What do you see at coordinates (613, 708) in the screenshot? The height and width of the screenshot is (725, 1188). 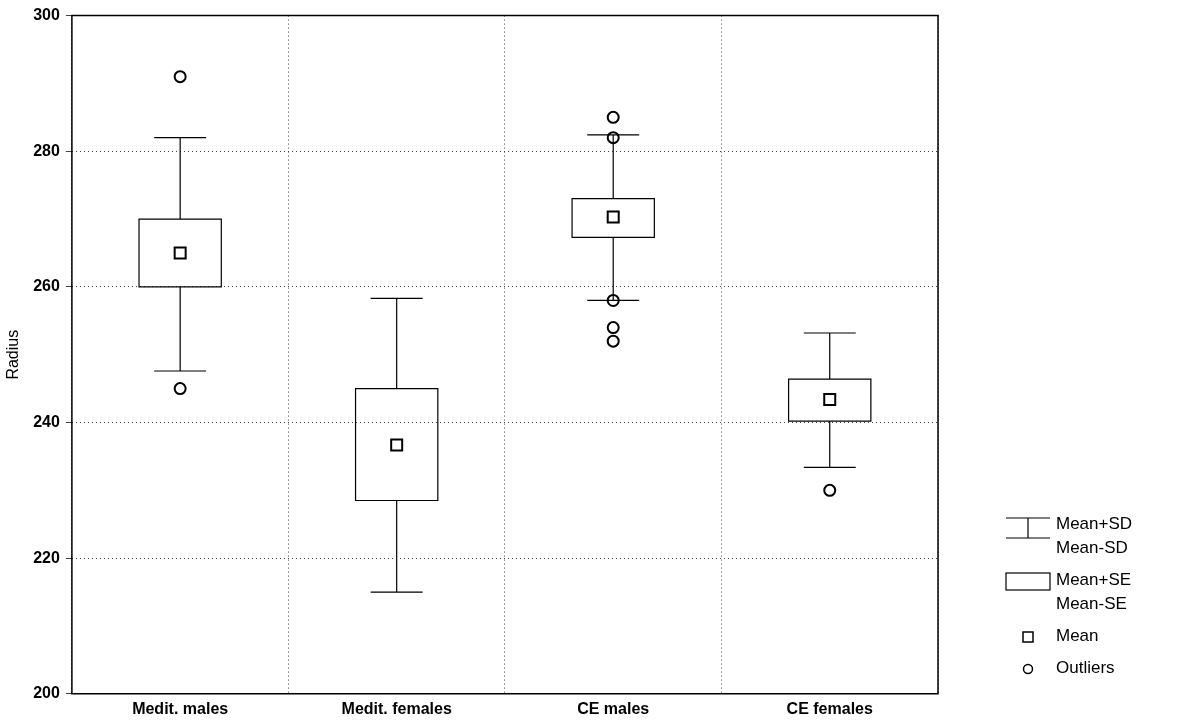 I see `x-tick-label: CE males` at bounding box center [613, 708].